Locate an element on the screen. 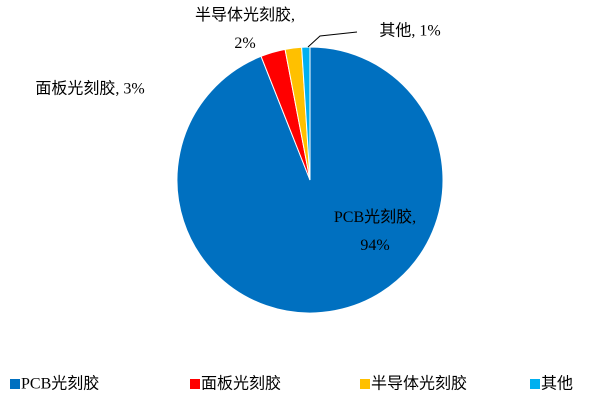 The width and height of the screenshot is (608, 403). data-label: 半导体光刻胶, 2% is located at coordinates (245, 29).